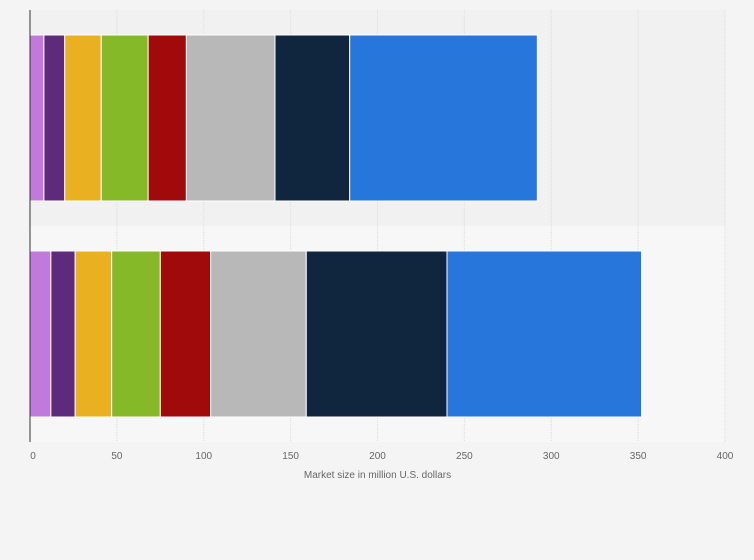  I want to click on x-tick-label: 150, so click(290, 456).